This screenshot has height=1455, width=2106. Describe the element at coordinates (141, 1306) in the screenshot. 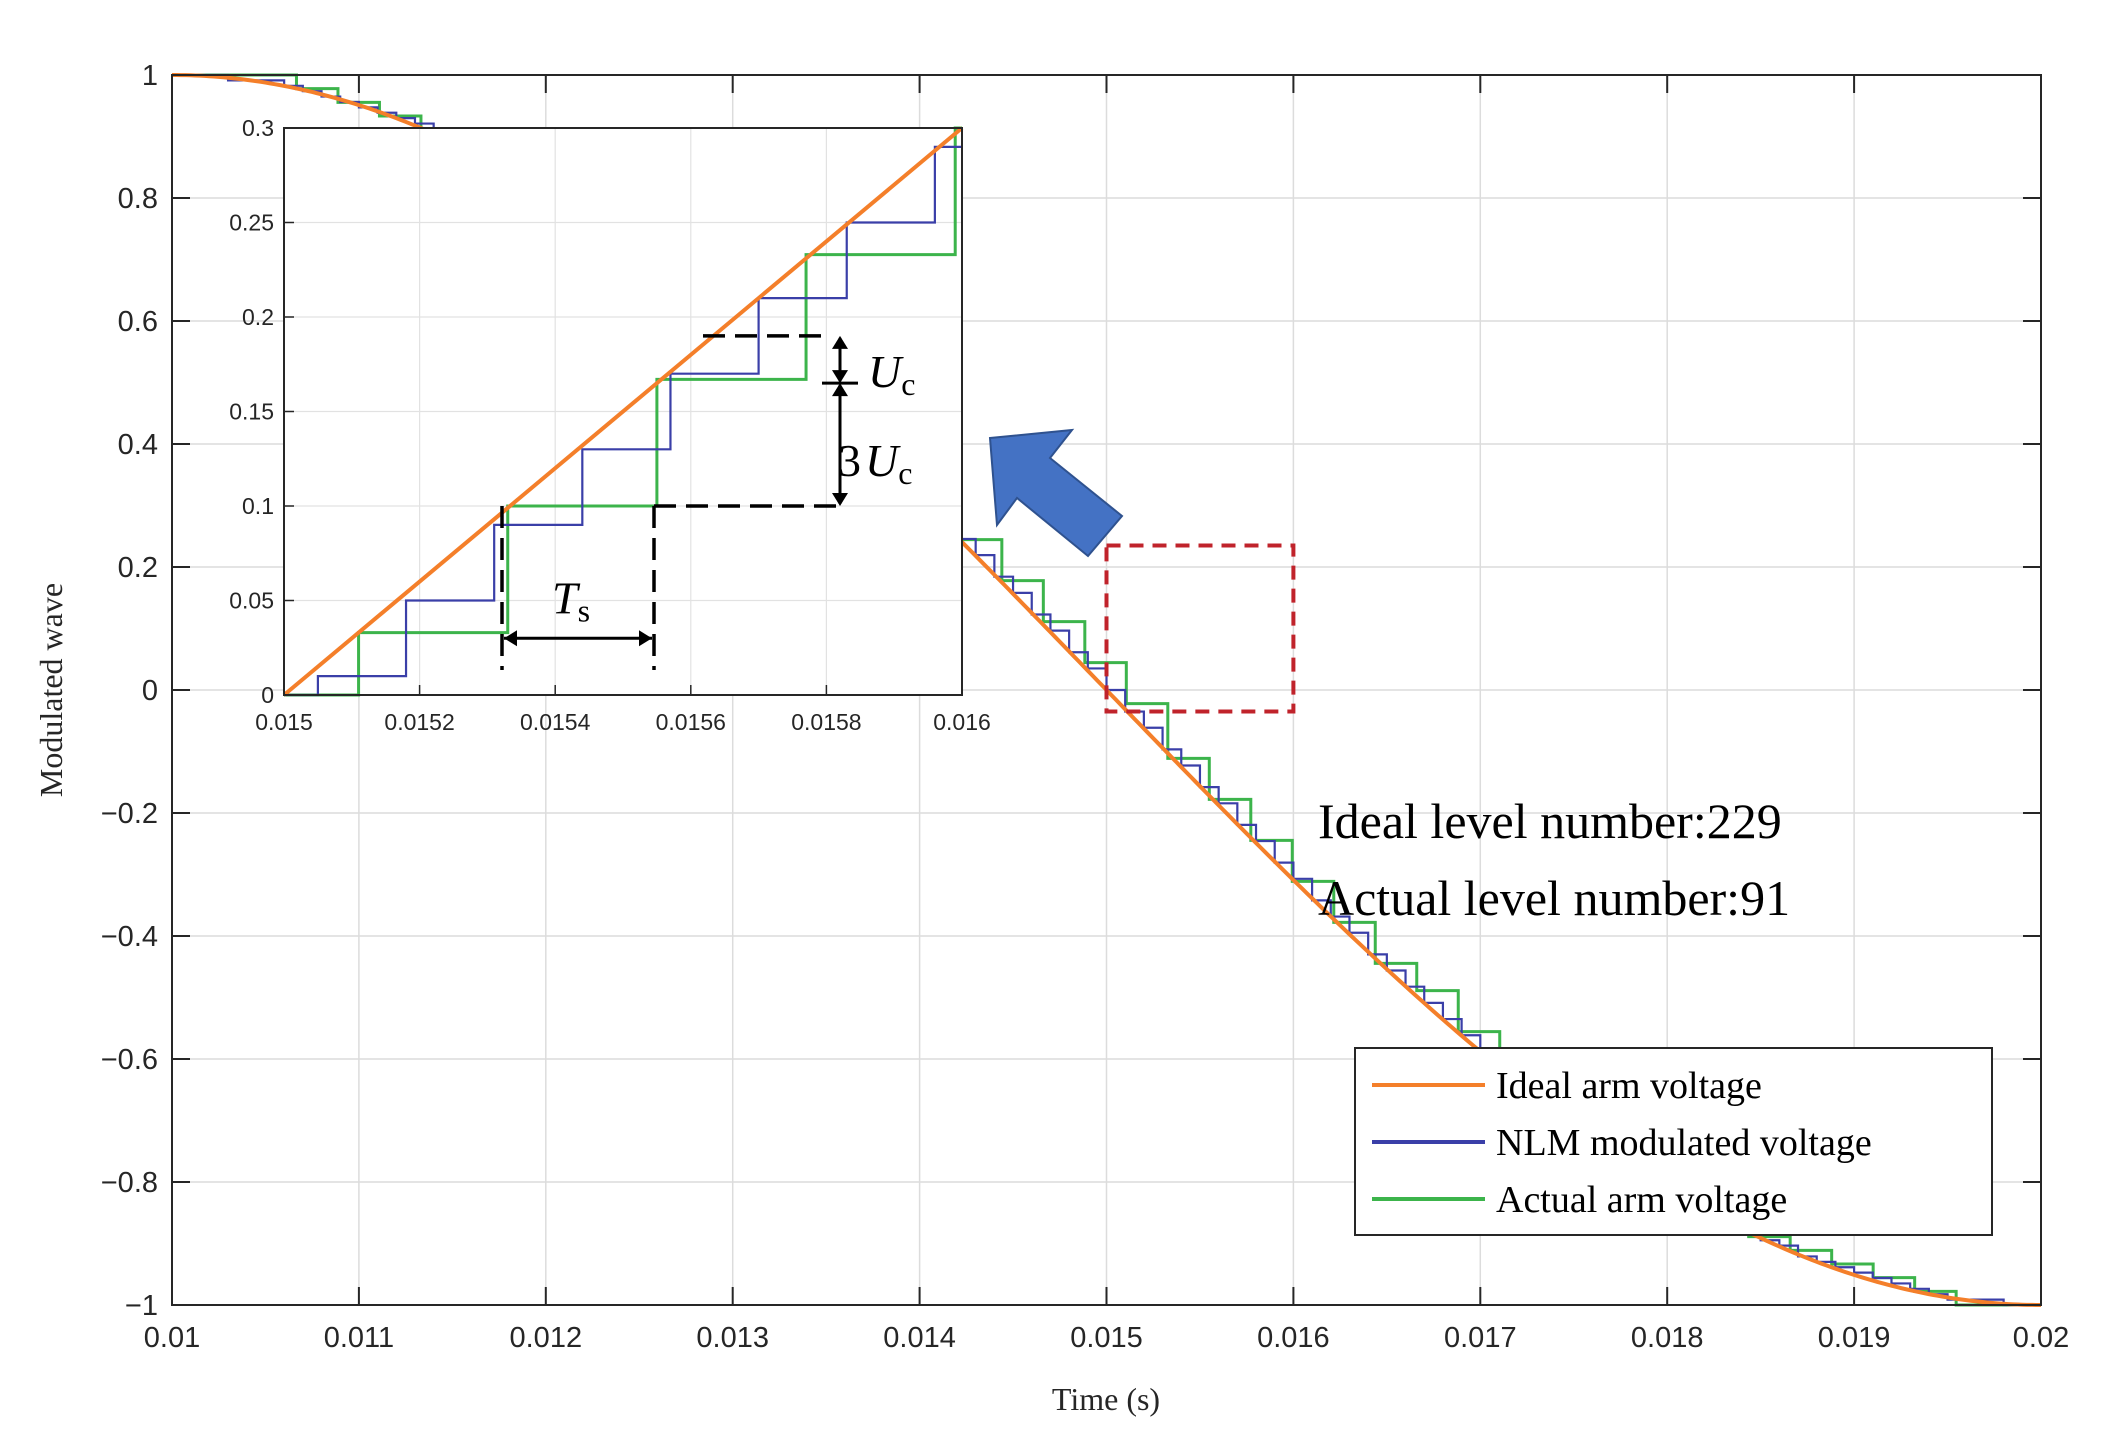

I see `y-tick-label: −1` at that location.